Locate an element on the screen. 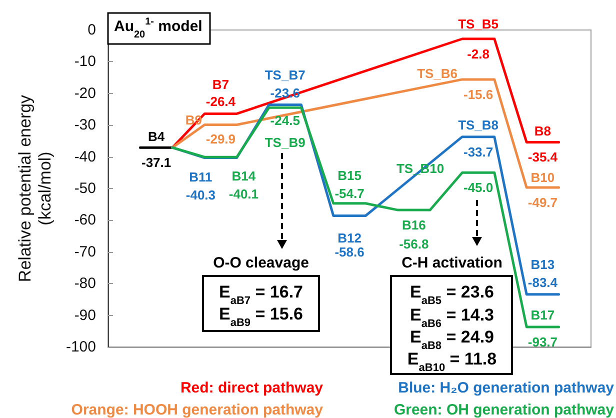 The image size is (616, 418). data-label: -45.0 is located at coordinates (478, 188).